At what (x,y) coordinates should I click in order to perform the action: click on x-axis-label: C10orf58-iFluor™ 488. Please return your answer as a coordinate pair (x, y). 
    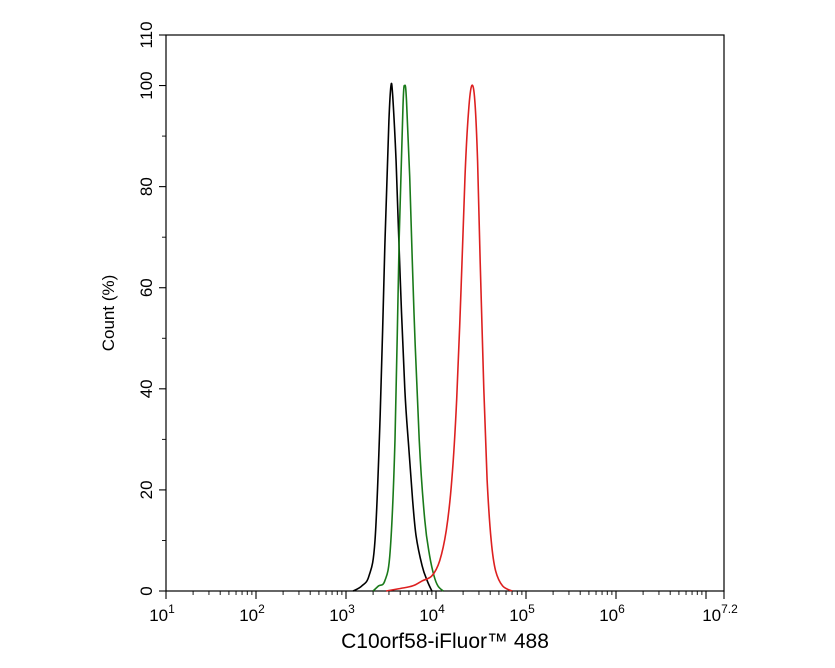
    Looking at the image, I should click on (445, 641).